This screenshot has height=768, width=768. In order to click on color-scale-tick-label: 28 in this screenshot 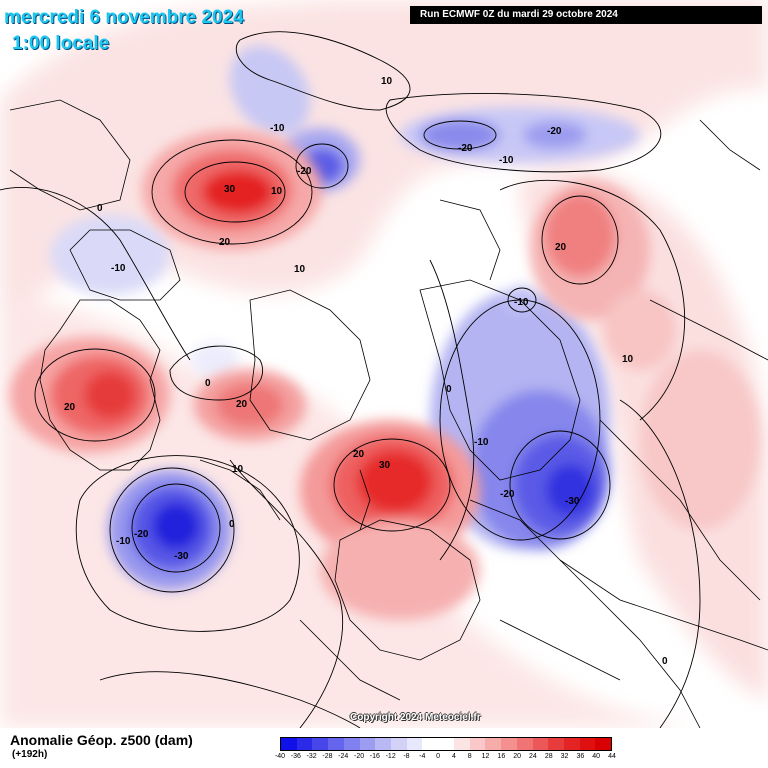, I will do `click(548, 756)`.